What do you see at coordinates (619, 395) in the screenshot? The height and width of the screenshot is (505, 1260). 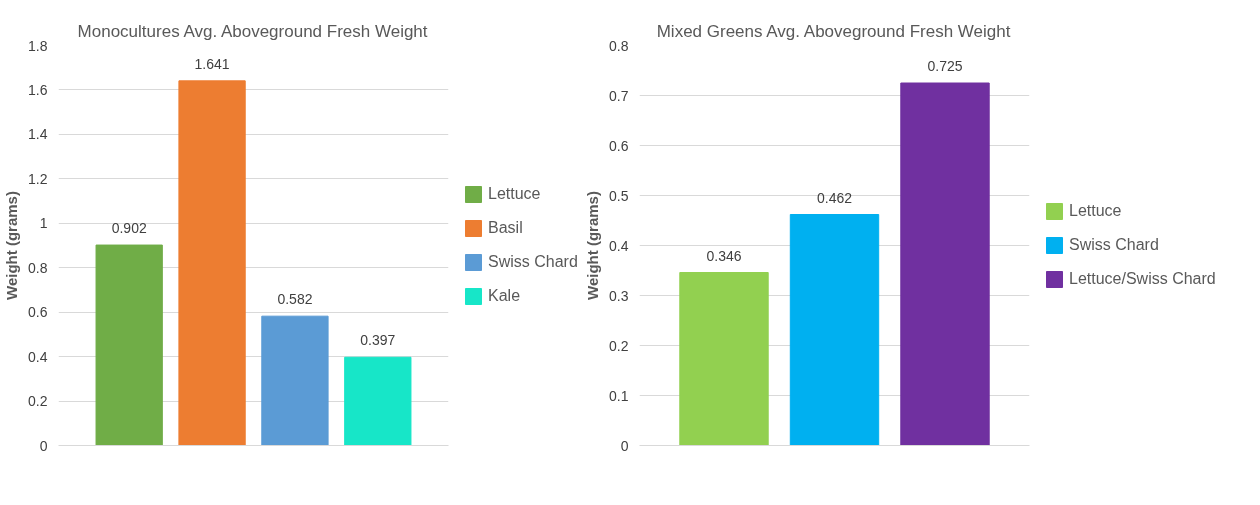 I see `y-tick-label: 0.1` at bounding box center [619, 395].